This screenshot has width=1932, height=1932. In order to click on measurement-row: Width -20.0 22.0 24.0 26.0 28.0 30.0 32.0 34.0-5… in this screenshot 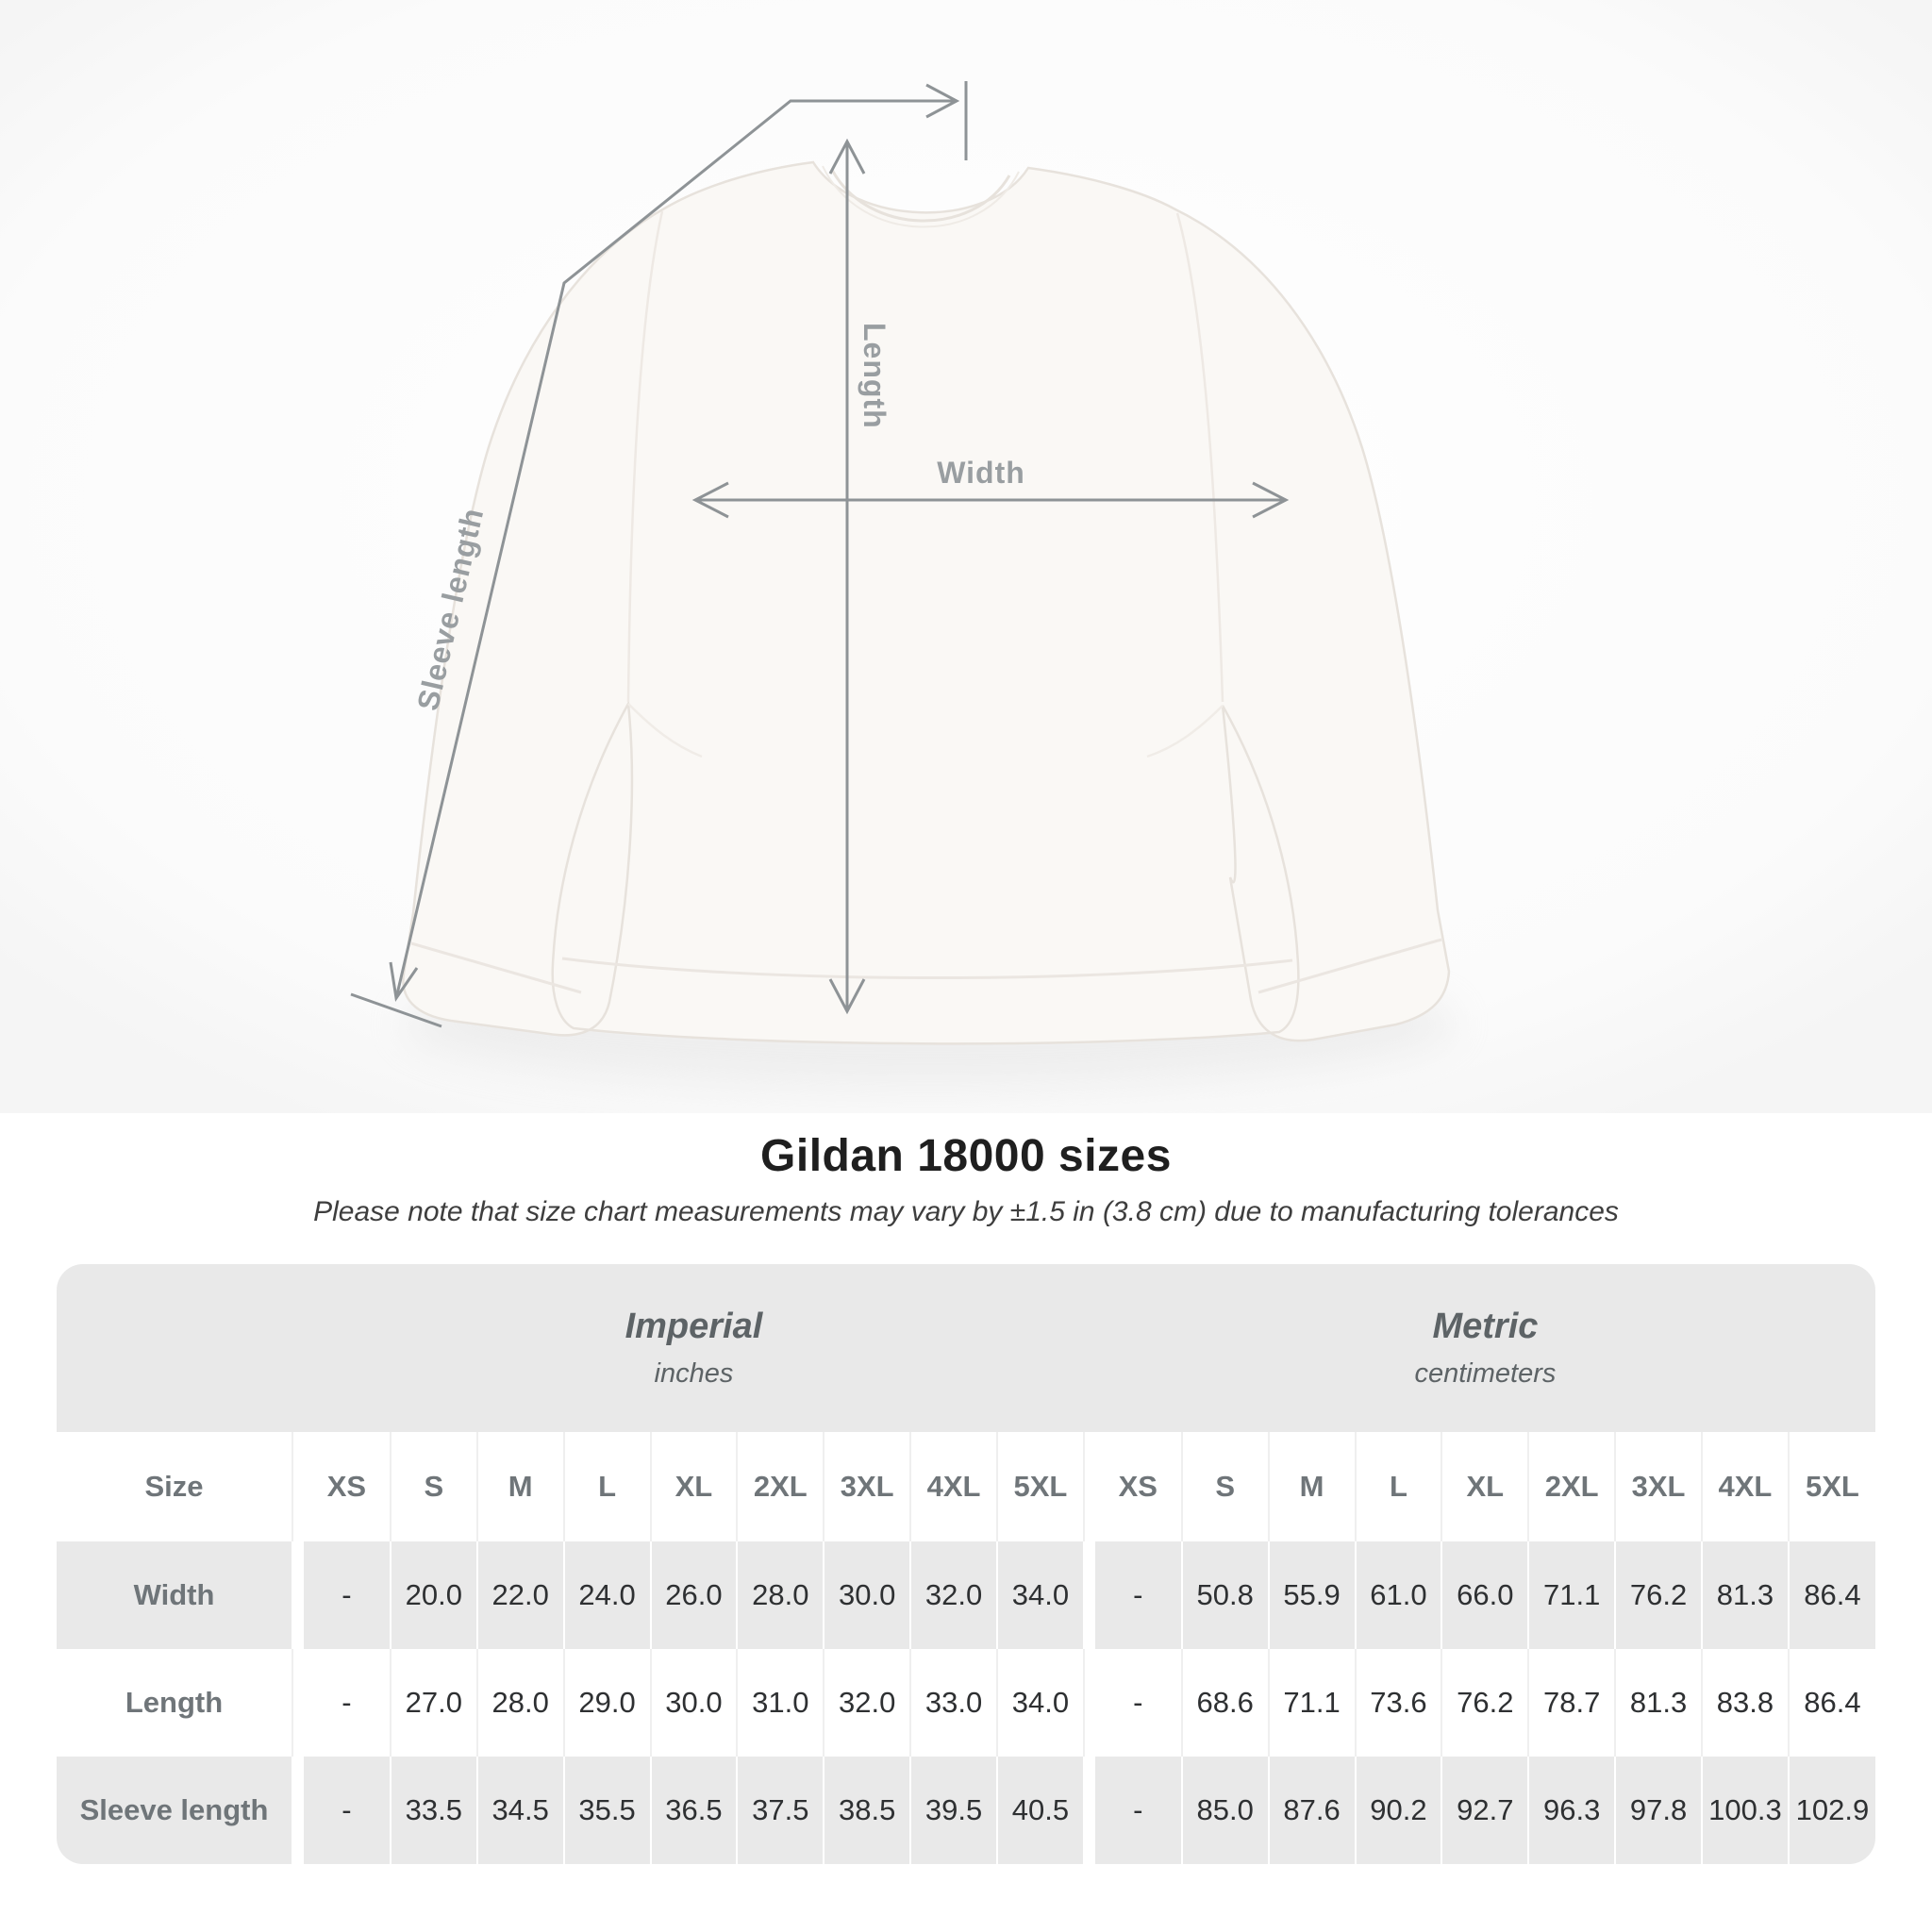, I will do `click(966, 1595)`.